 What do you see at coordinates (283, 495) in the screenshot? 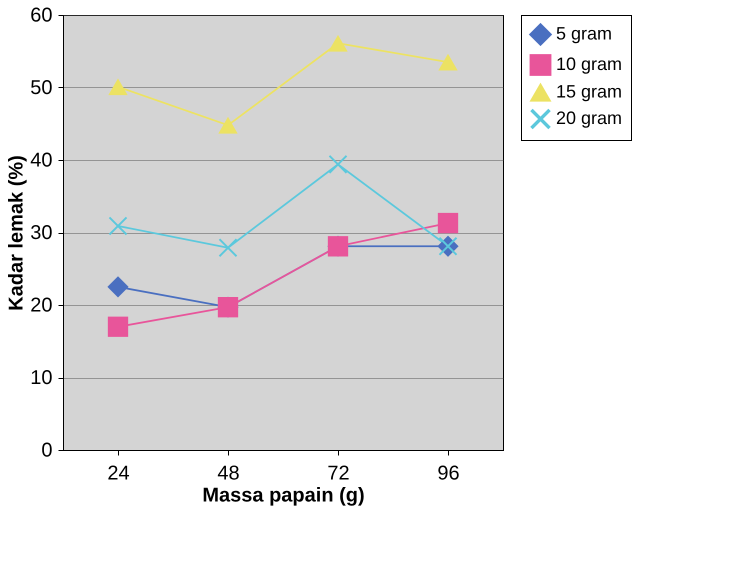
I see `x-axis-title: Massa papain (g)` at bounding box center [283, 495].